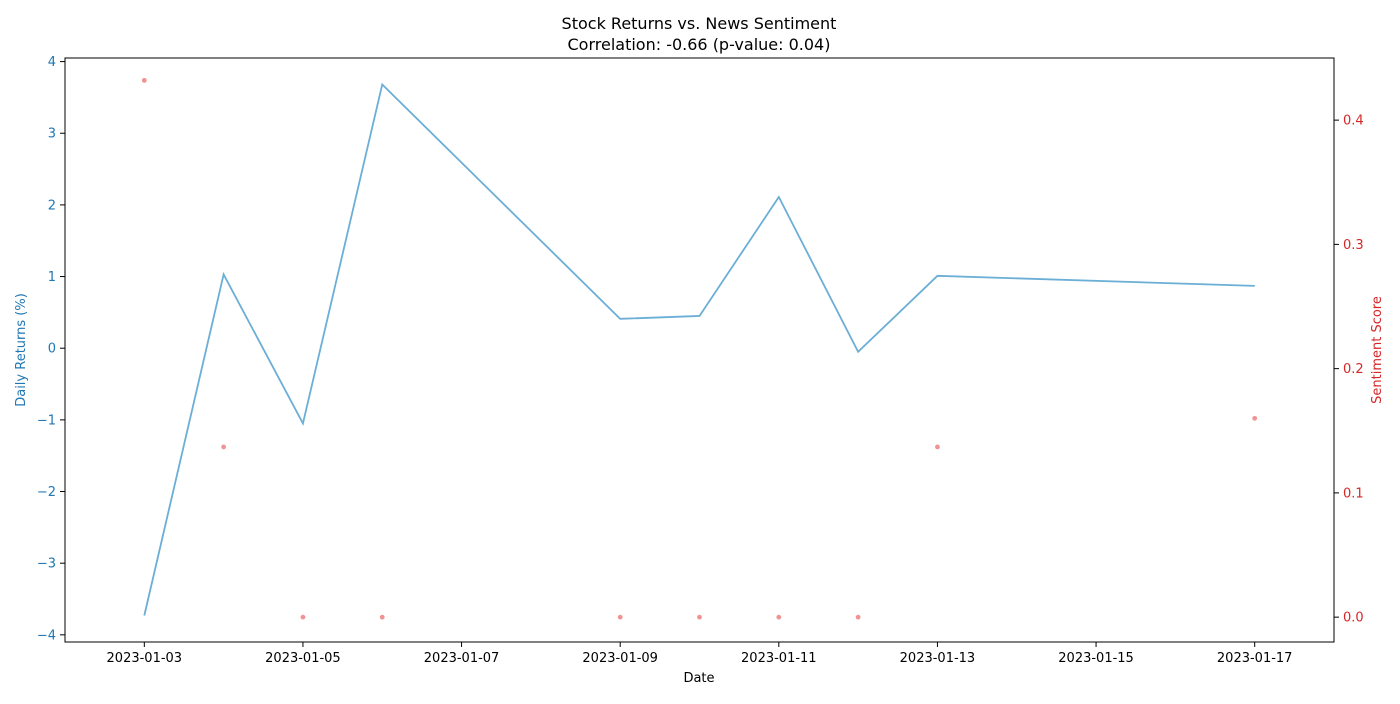  I want to click on y-left-tick-label-2: −2, so click(46, 492).